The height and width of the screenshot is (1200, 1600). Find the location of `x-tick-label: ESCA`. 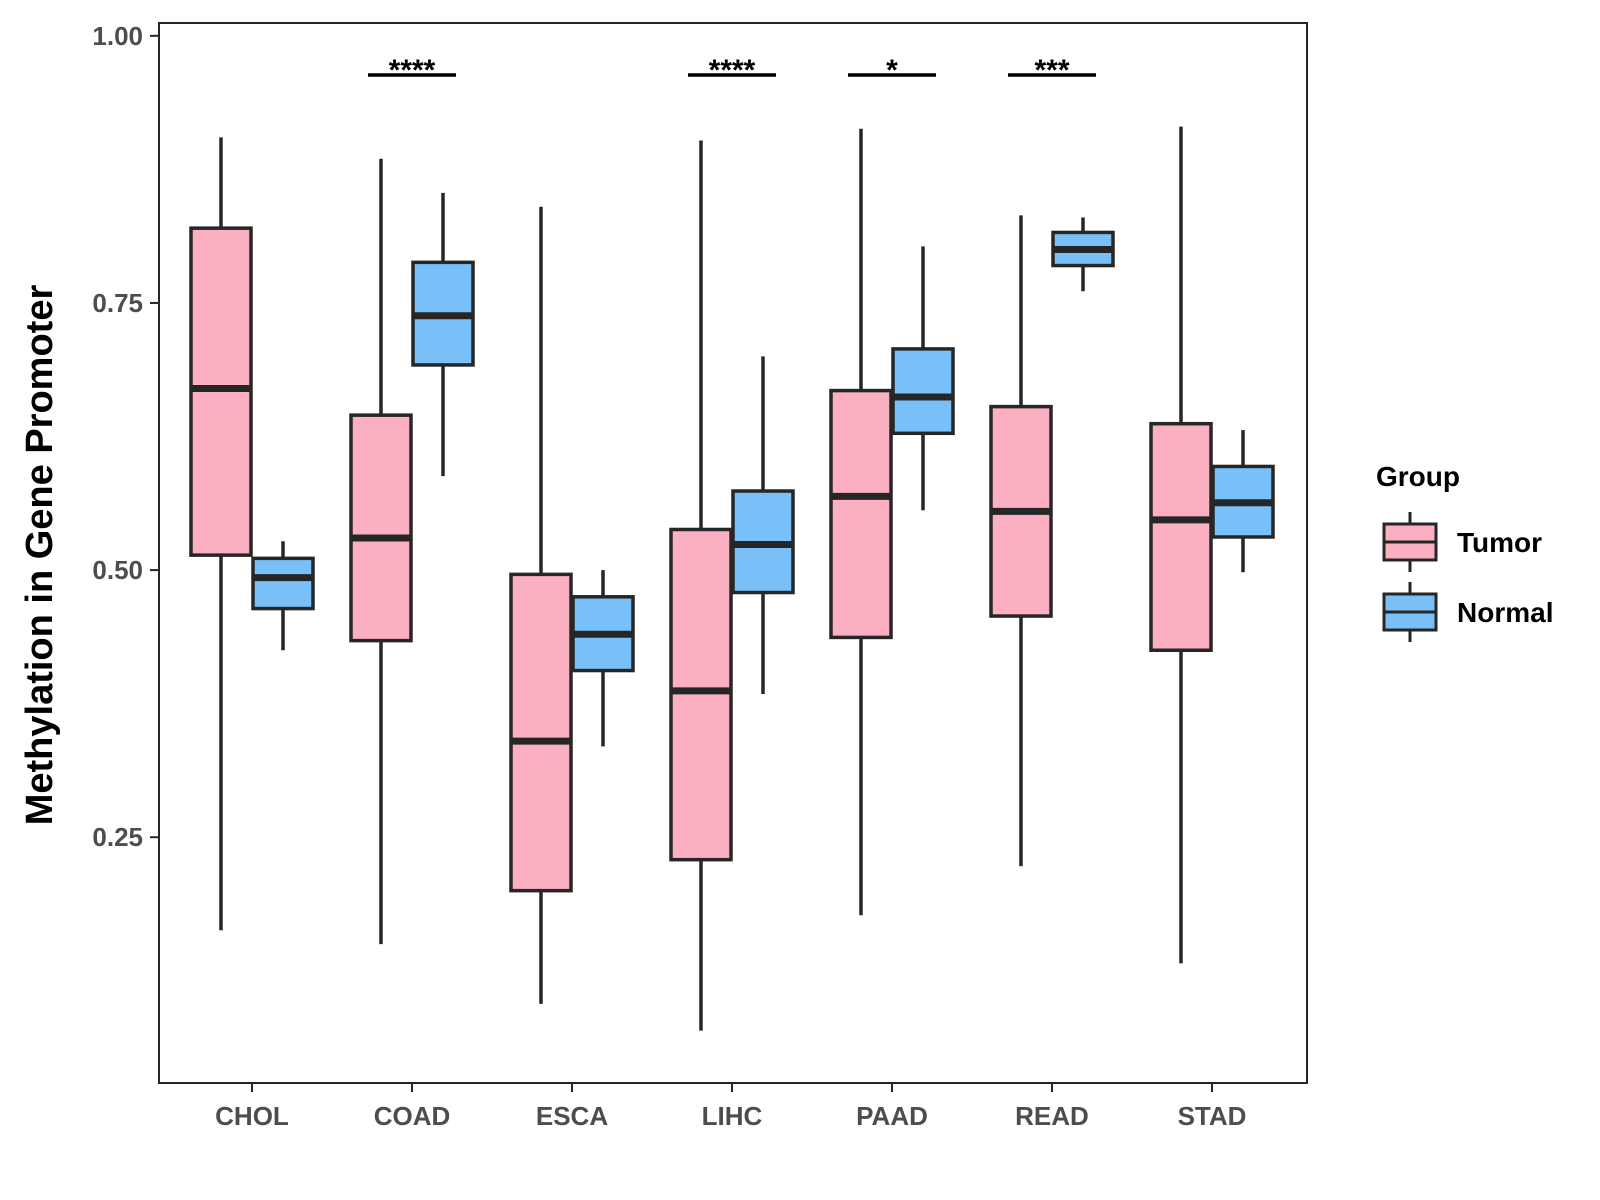

x-tick-label: ESCA is located at coordinates (572, 1116).